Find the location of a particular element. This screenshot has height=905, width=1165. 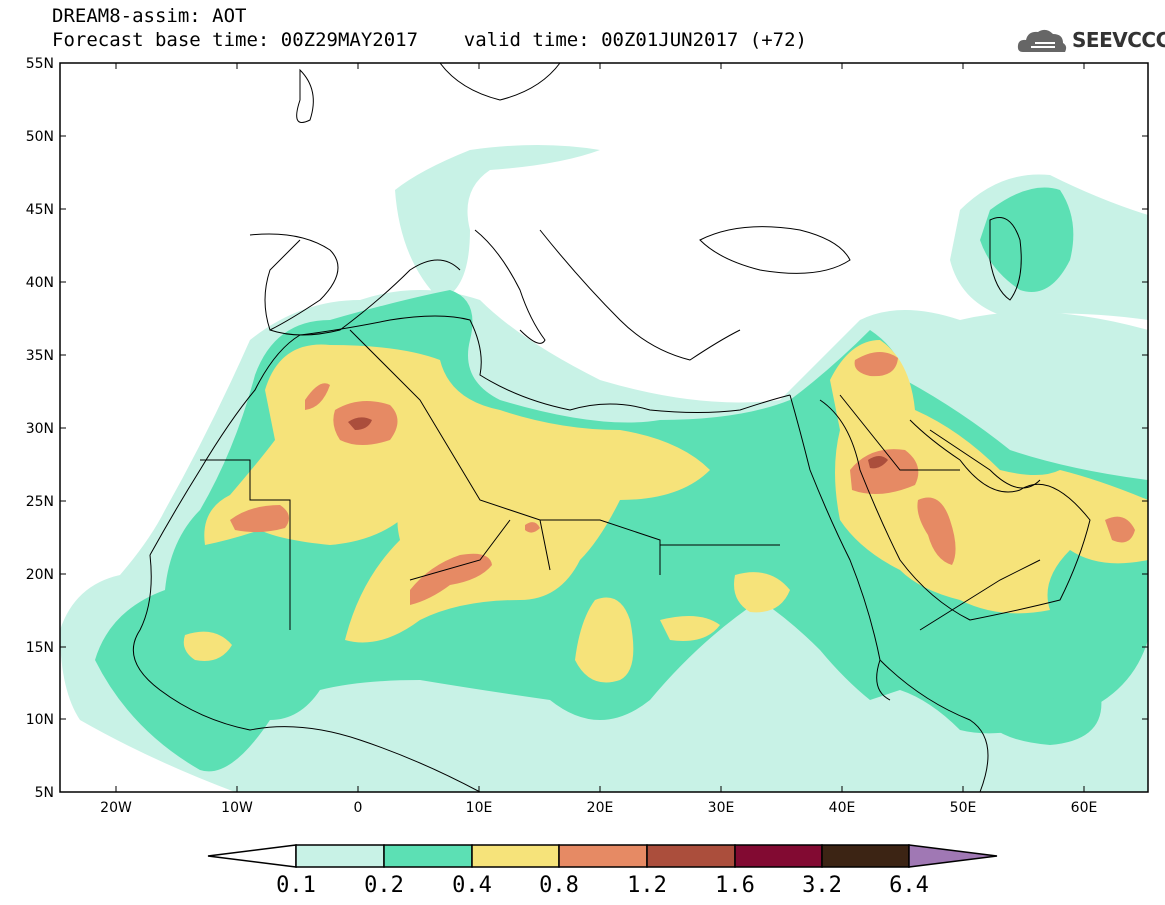

lat-label: 45N is located at coordinates (40, 210).